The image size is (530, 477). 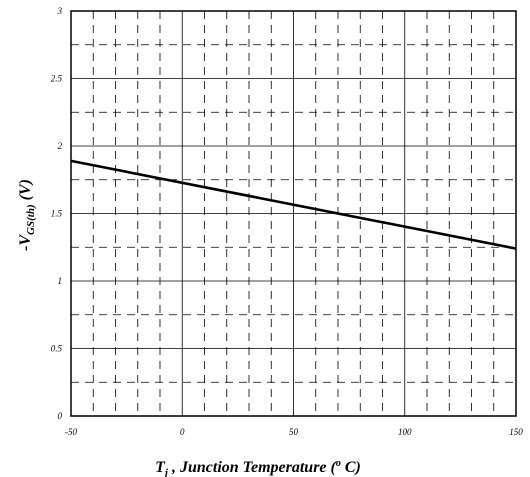 I want to click on y-axis-title-rest: (V), so click(x=25, y=191).